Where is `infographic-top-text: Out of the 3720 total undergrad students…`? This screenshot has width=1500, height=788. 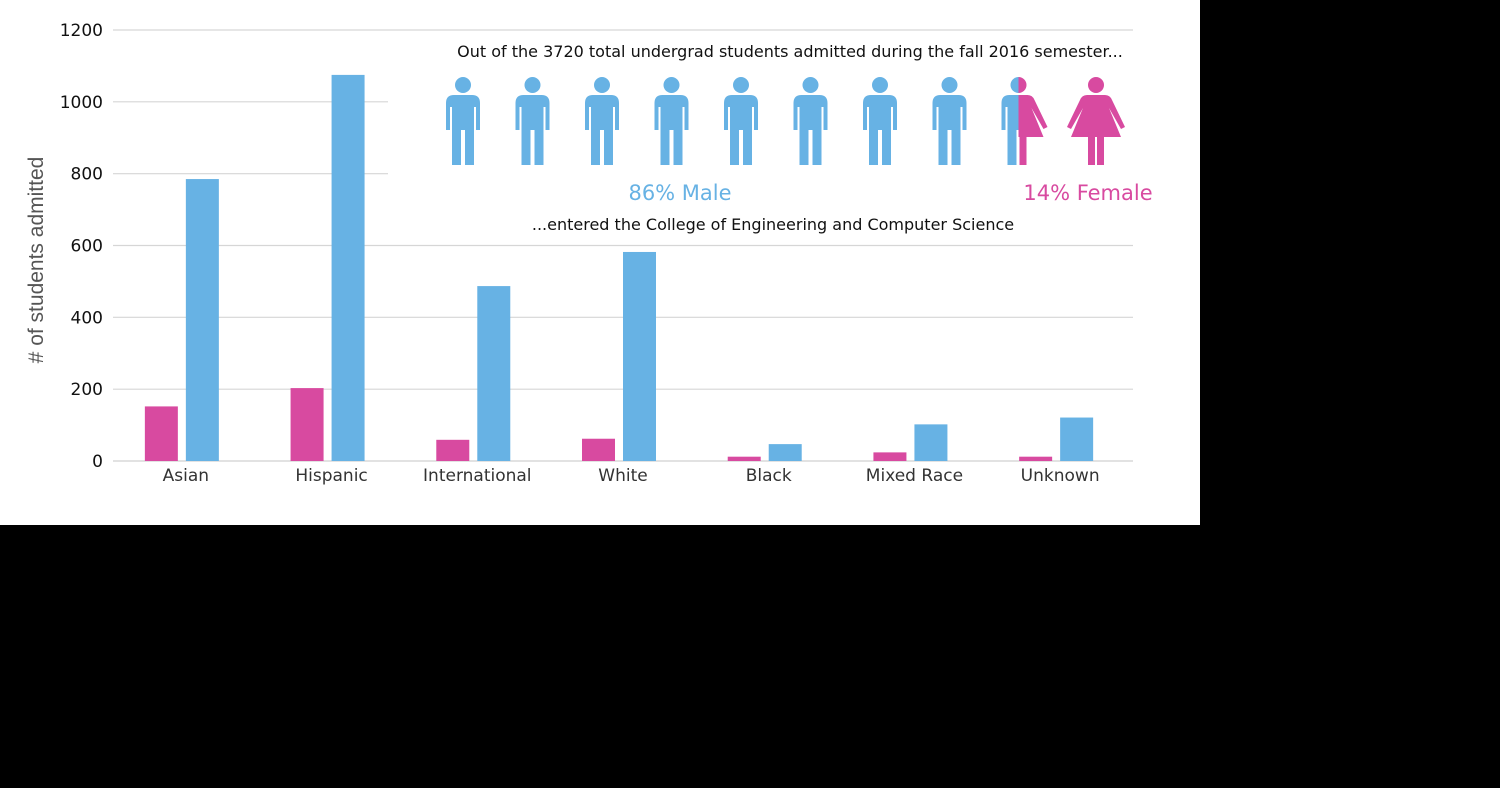 infographic-top-text: Out of the 3720 total undergrad students… is located at coordinates (790, 51).